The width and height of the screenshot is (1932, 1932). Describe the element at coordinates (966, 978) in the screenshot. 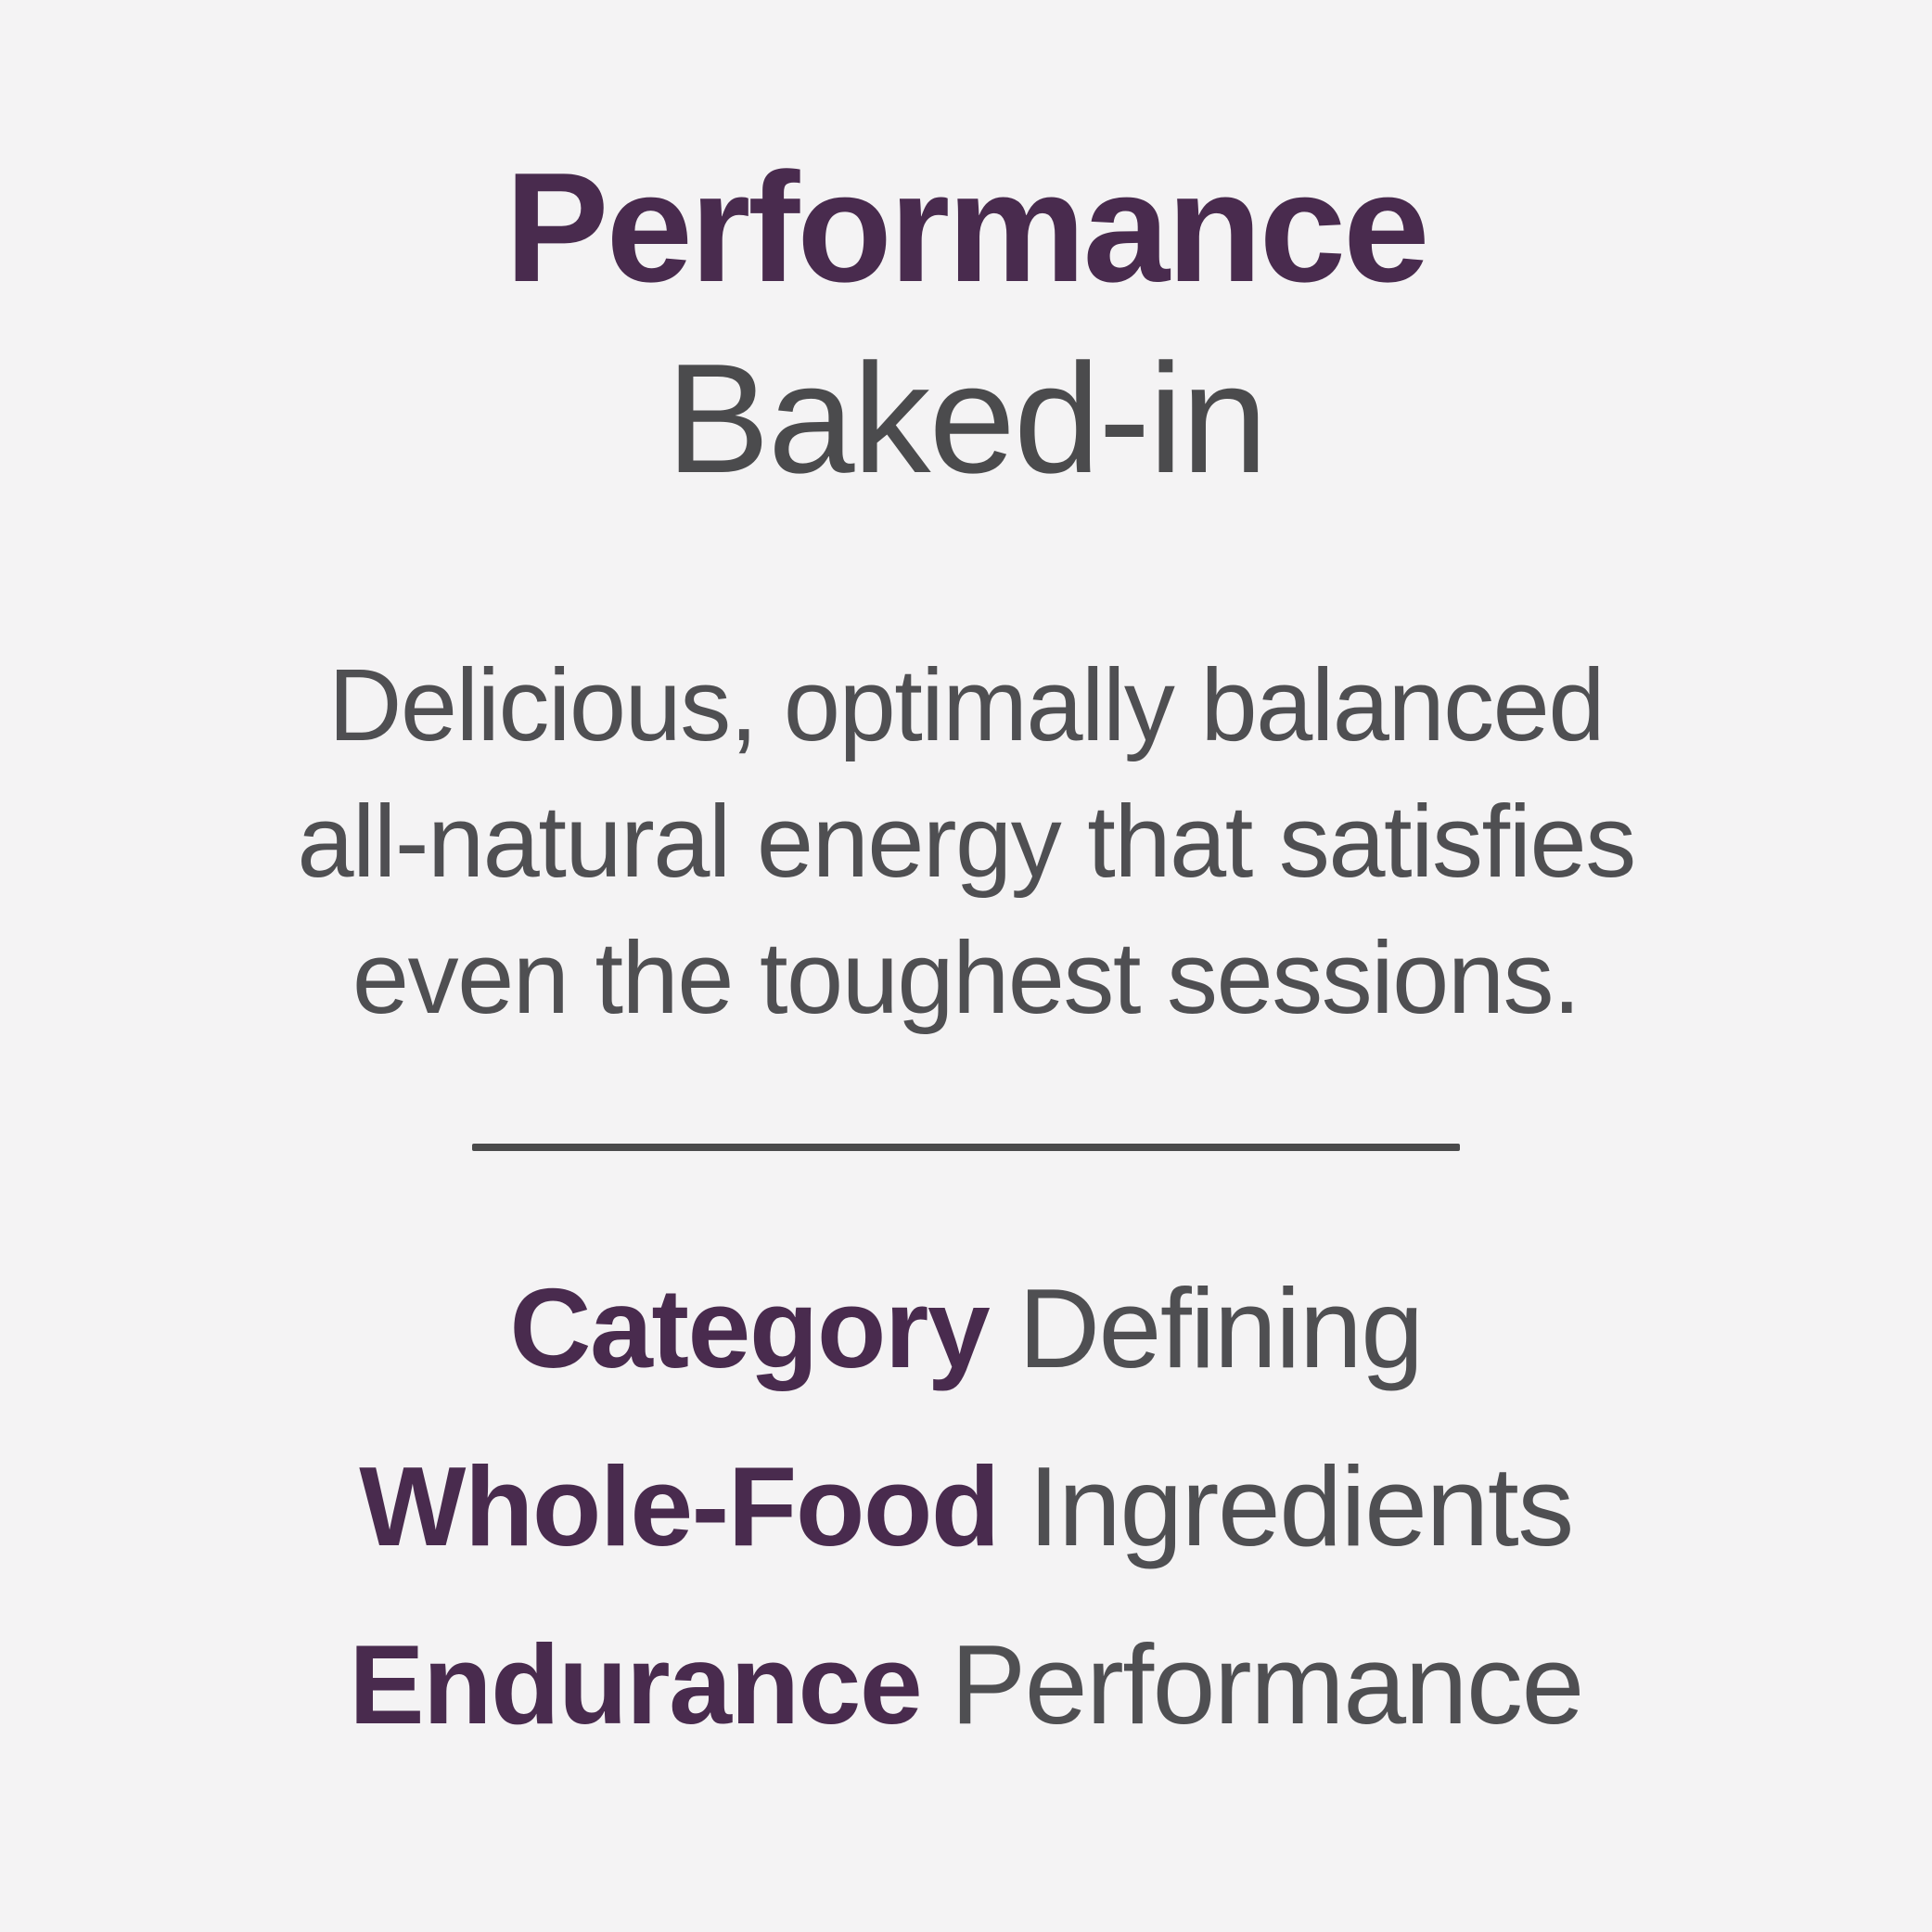

I see `description-line-3: even the toughest sessions.` at that location.